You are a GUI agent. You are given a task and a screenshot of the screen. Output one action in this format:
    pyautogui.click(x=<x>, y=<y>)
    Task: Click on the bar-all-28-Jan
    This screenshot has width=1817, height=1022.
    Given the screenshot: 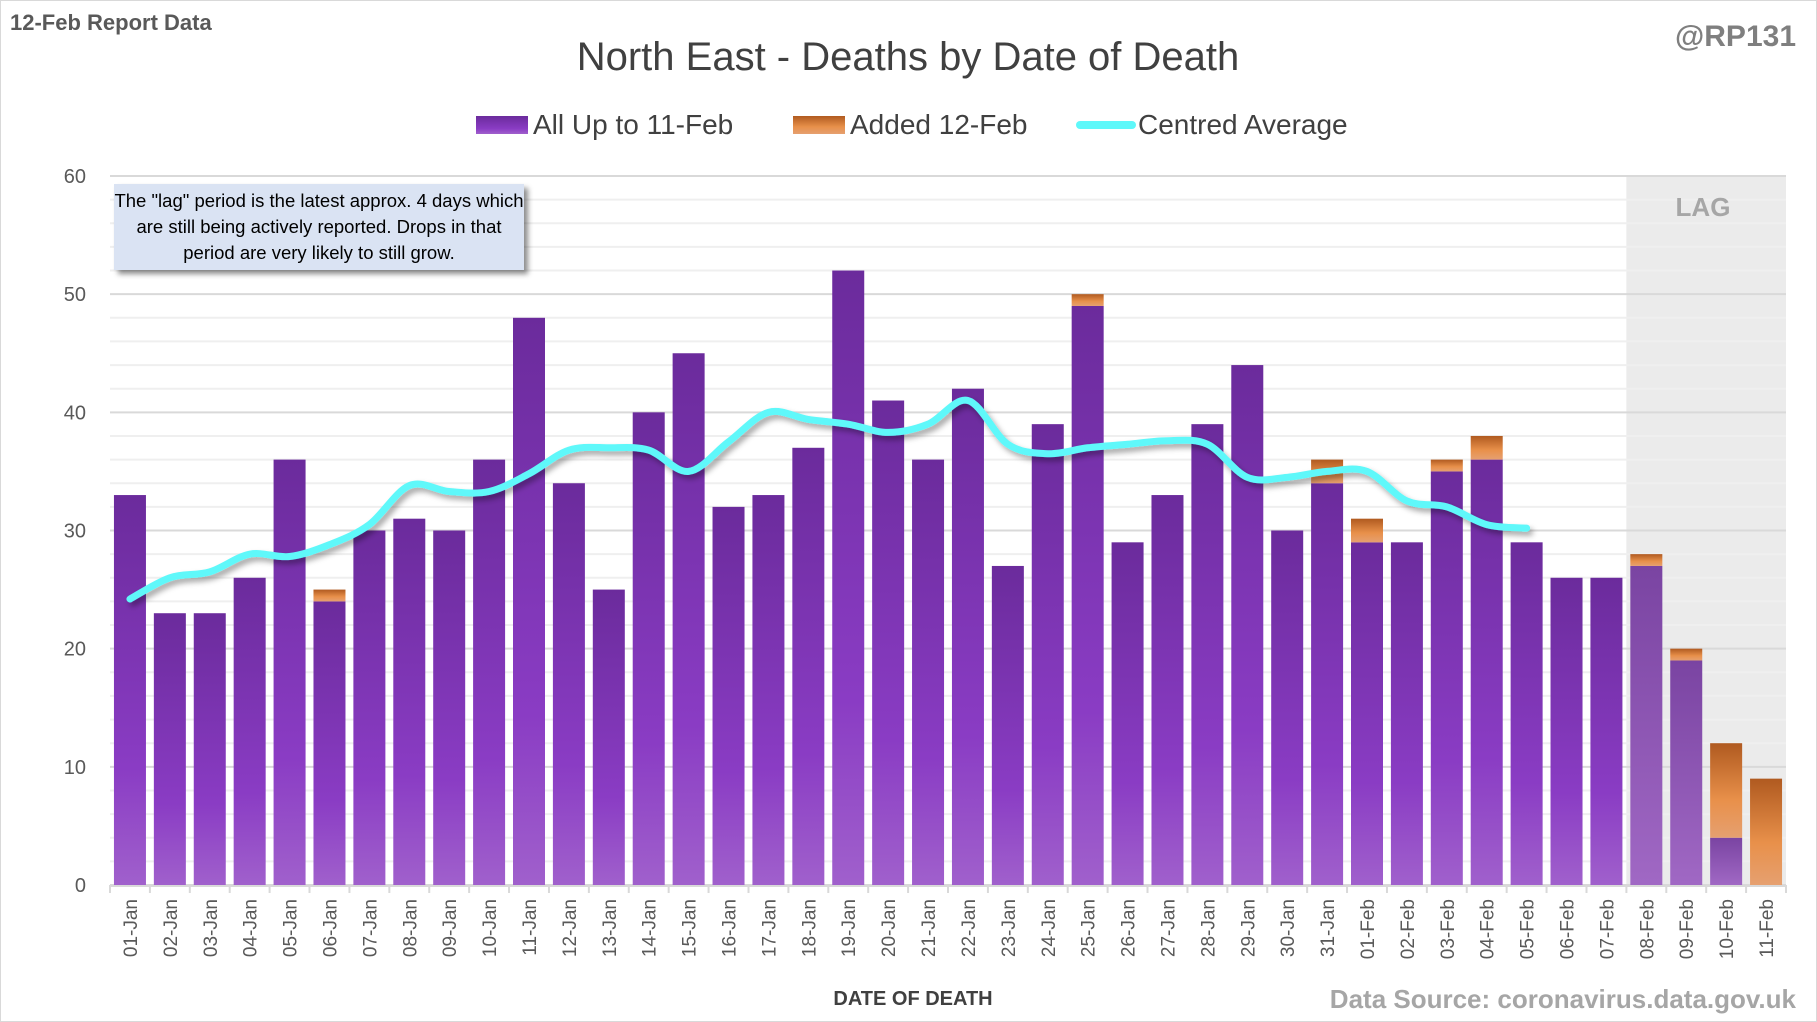 What is the action you would take?
    pyautogui.click(x=1207, y=654)
    